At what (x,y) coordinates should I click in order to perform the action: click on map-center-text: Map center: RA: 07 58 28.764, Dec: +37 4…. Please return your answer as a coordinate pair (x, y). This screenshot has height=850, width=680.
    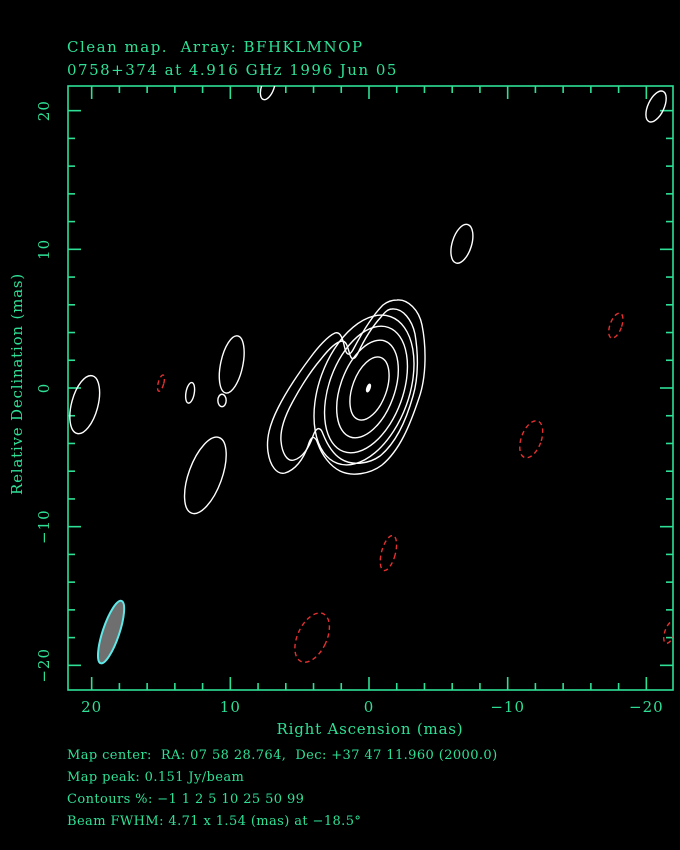
    Looking at the image, I should click on (282, 755).